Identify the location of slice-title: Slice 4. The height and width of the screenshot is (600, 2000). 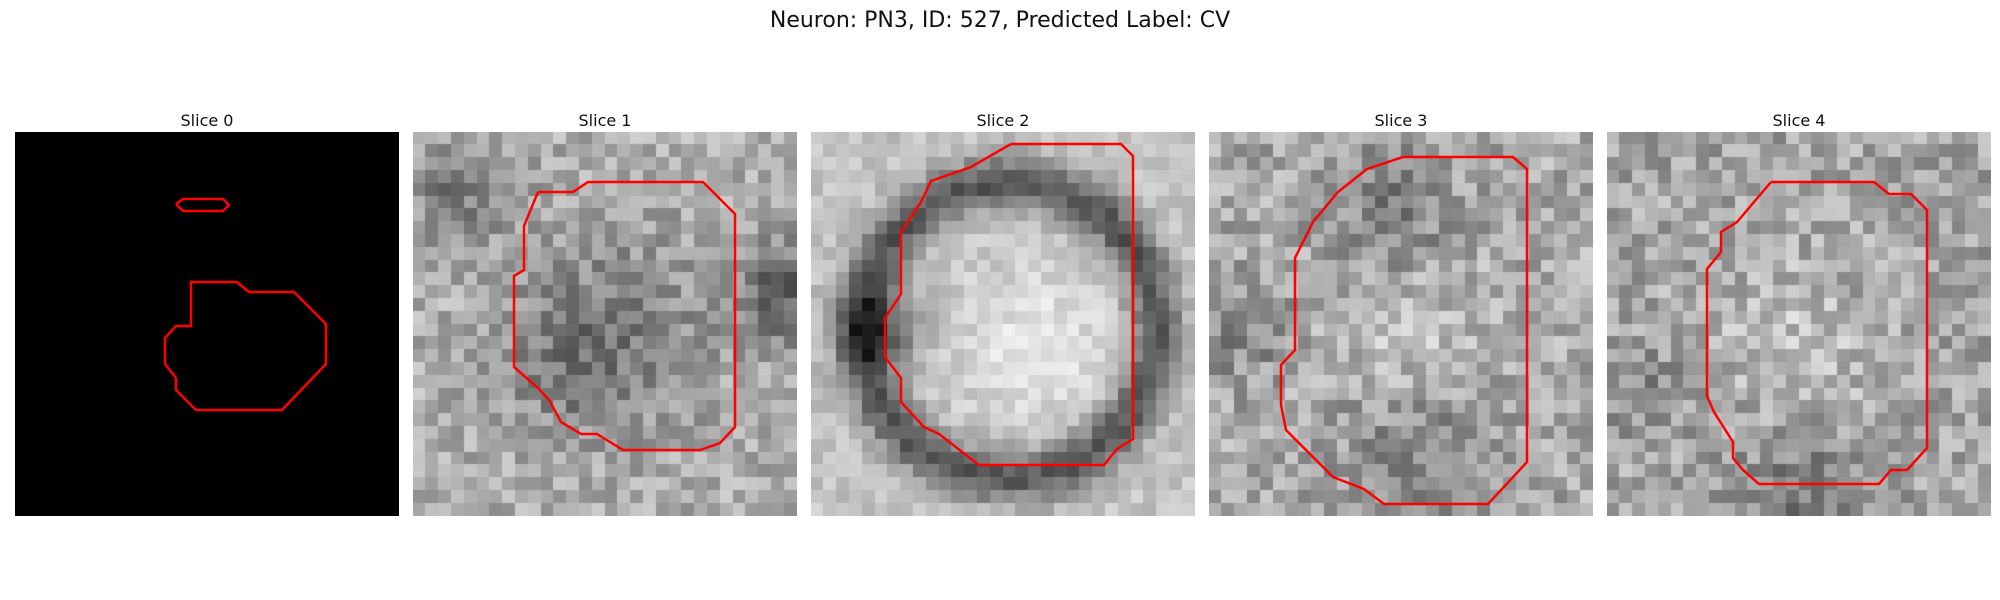
(1799, 120).